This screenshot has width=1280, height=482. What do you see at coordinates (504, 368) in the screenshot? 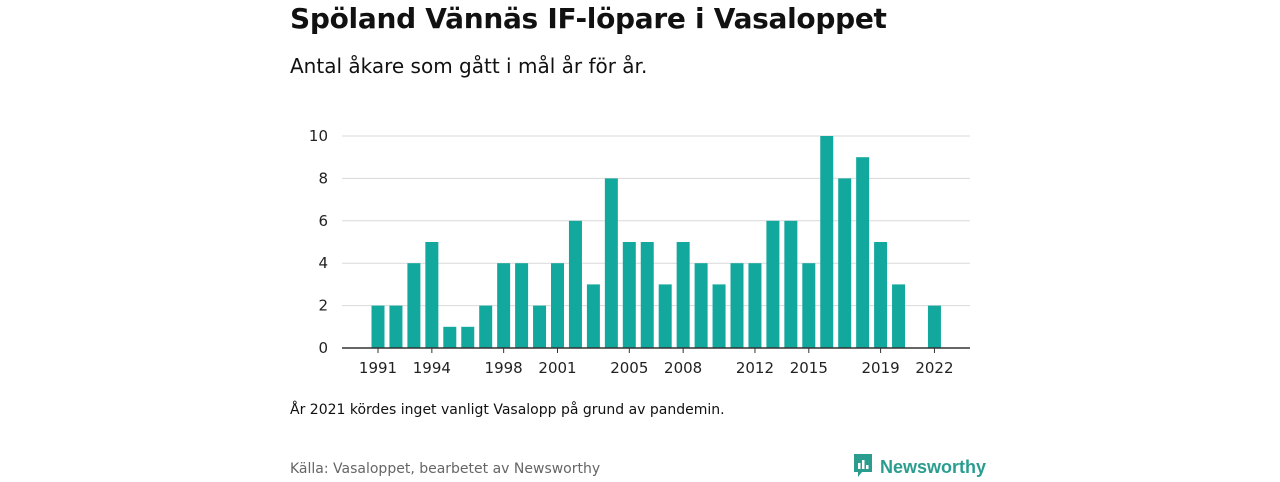
I see `x-tick-label: 1998` at bounding box center [504, 368].